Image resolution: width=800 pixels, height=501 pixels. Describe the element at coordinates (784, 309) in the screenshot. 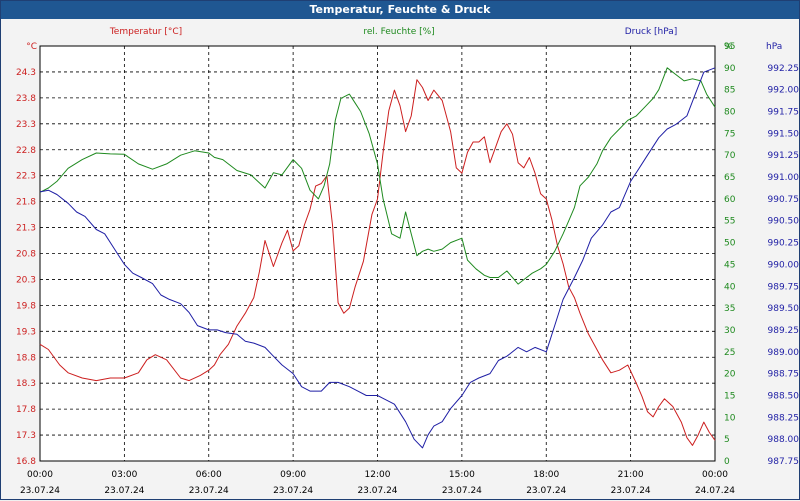

I see `pressure-tick: 989.50` at that location.